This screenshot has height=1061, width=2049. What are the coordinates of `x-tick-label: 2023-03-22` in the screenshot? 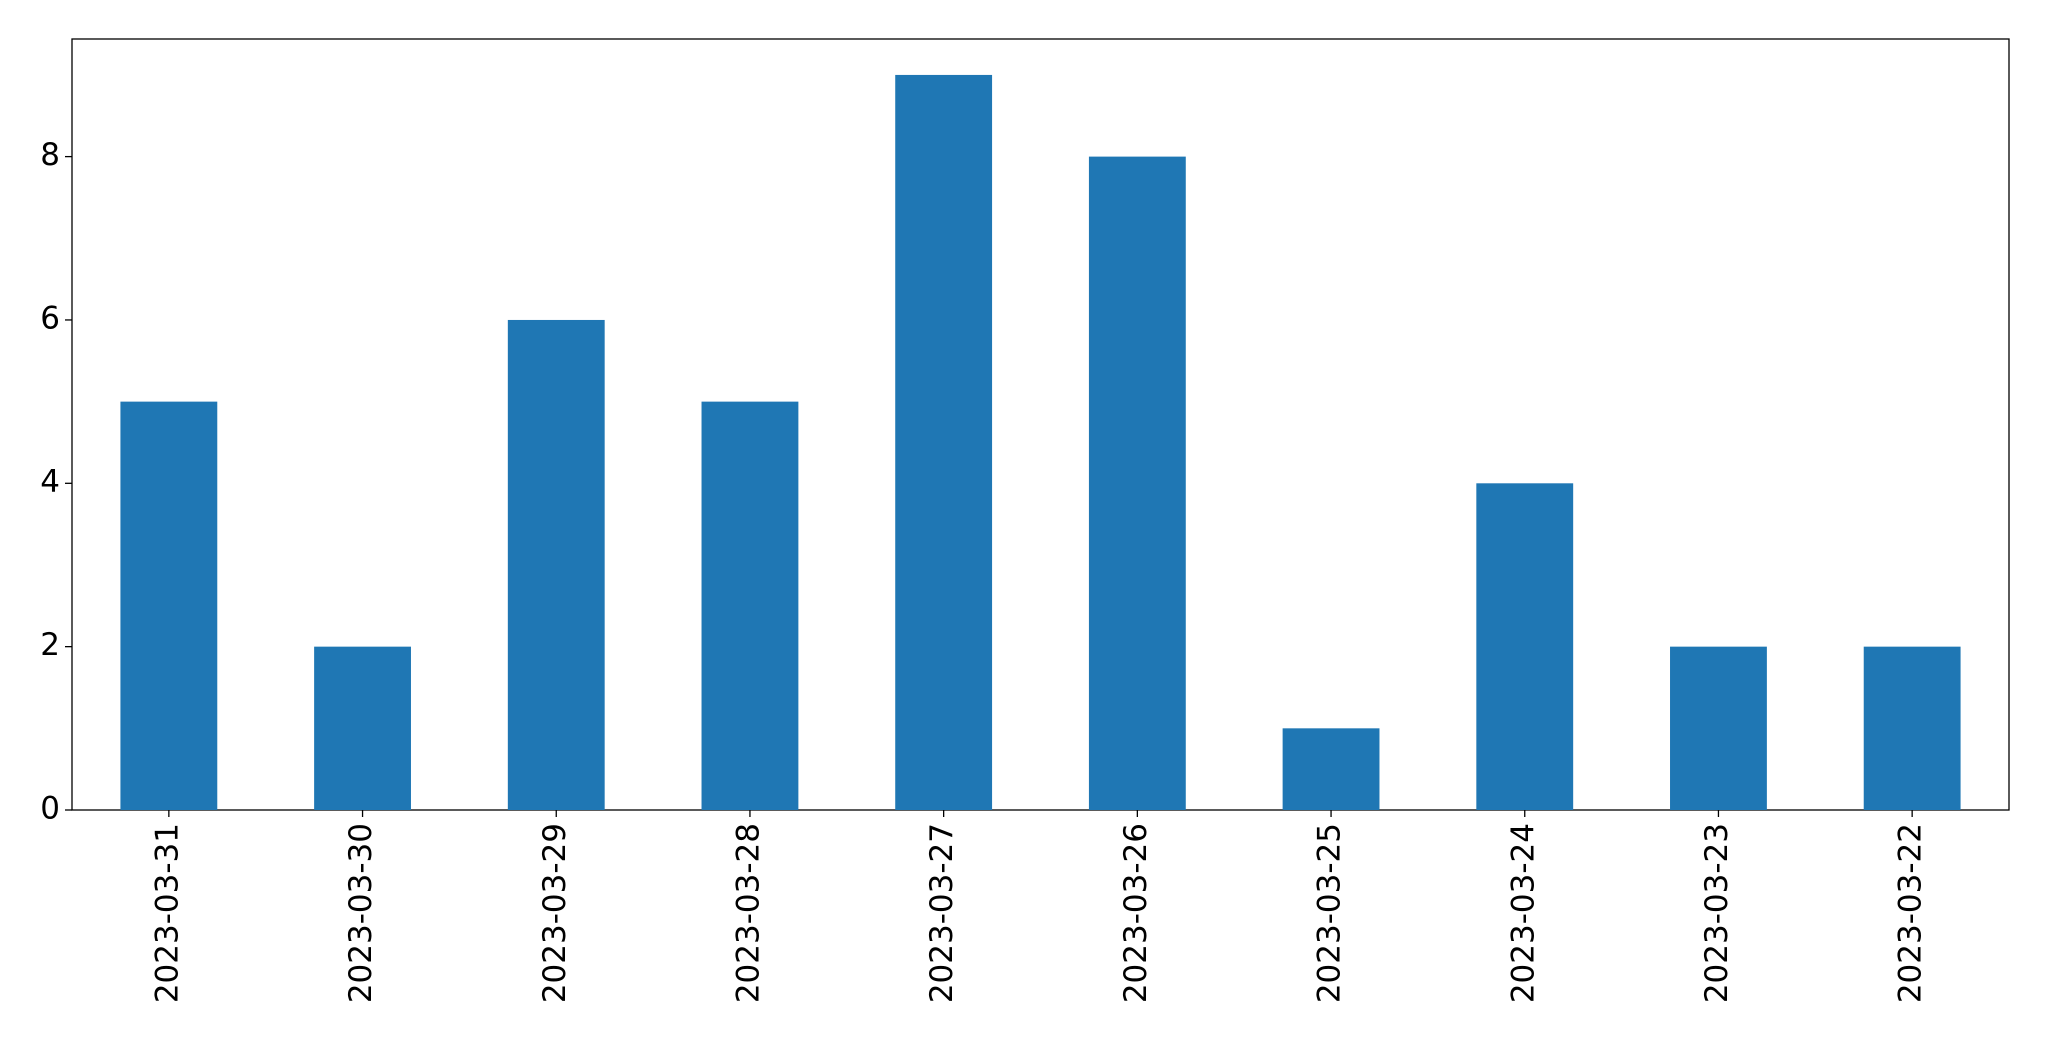 It's located at (1911, 913).